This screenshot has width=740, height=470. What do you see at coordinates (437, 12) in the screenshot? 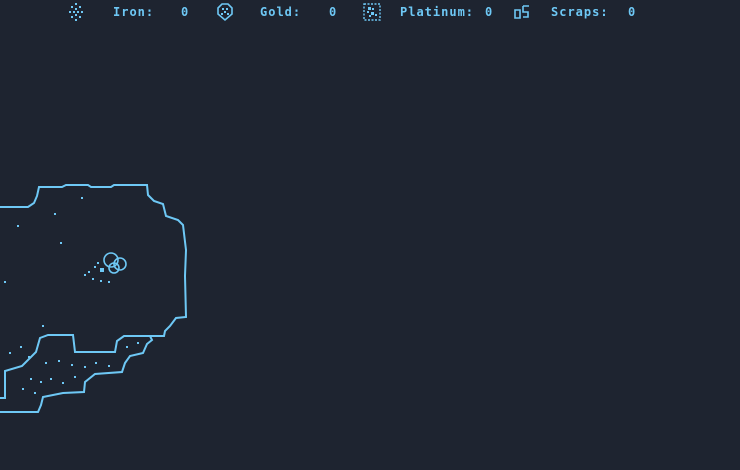
I see `platinum-label: Platinum:` at bounding box center [437, 12].